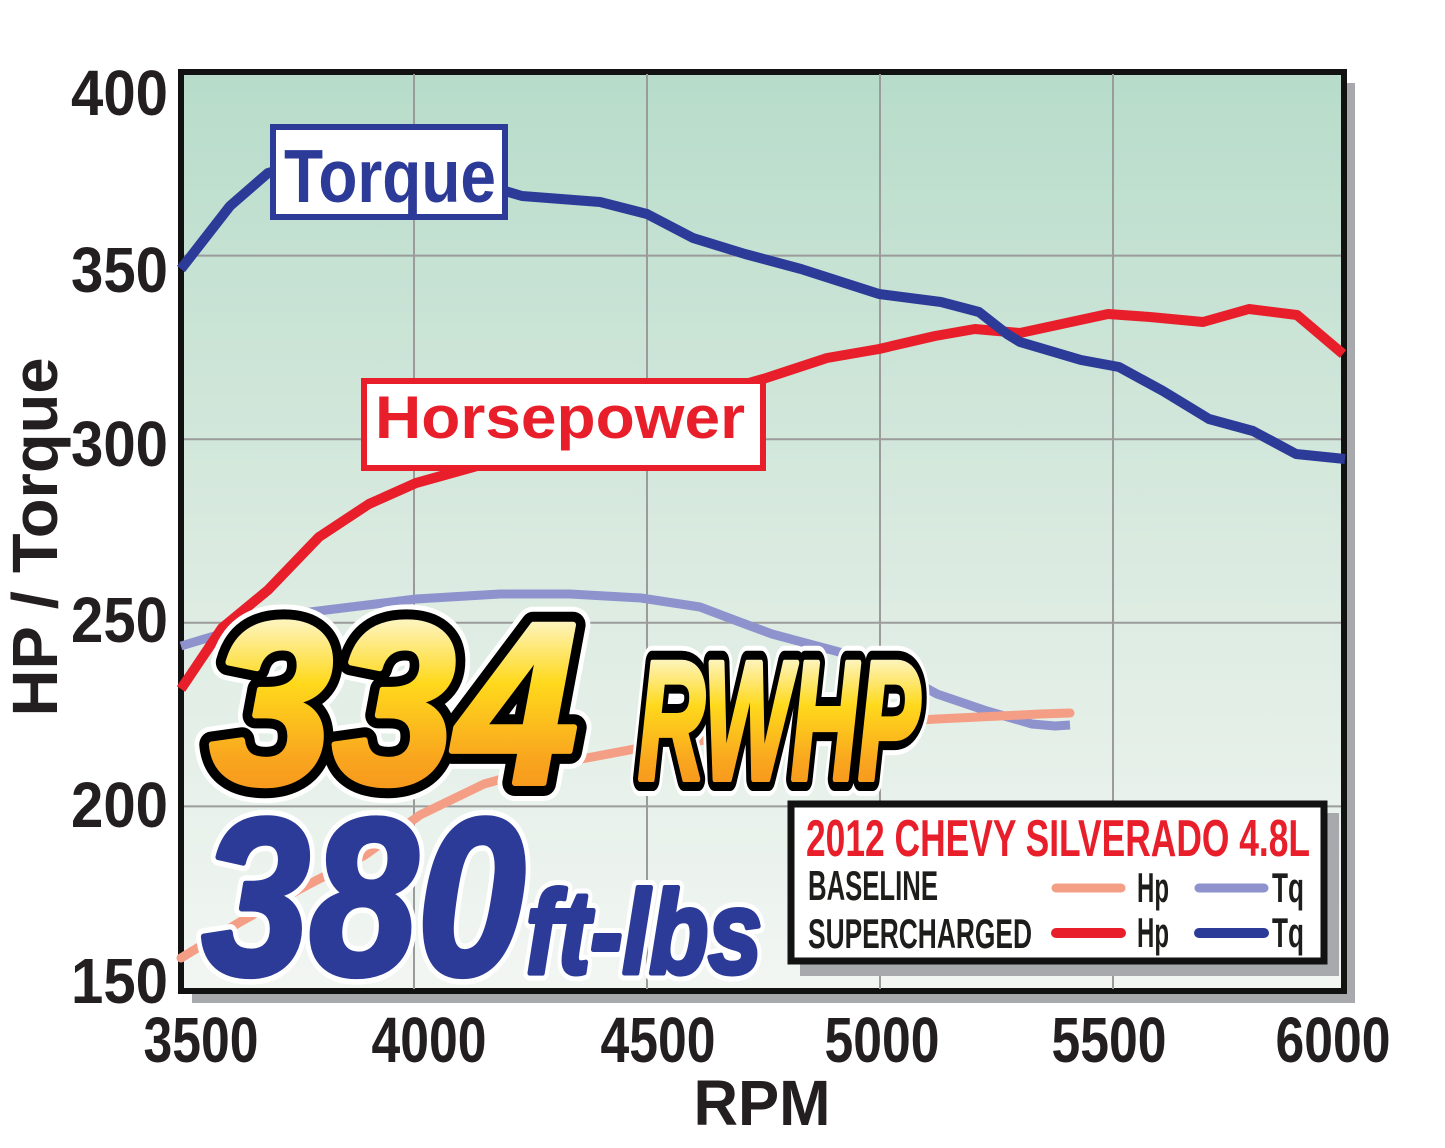 Image resolution: width=1445 pixels, height=1148 pixels. Describe the element at coordinates (119, 270) in the screenshot. I see `svg-text: 350` at that location.